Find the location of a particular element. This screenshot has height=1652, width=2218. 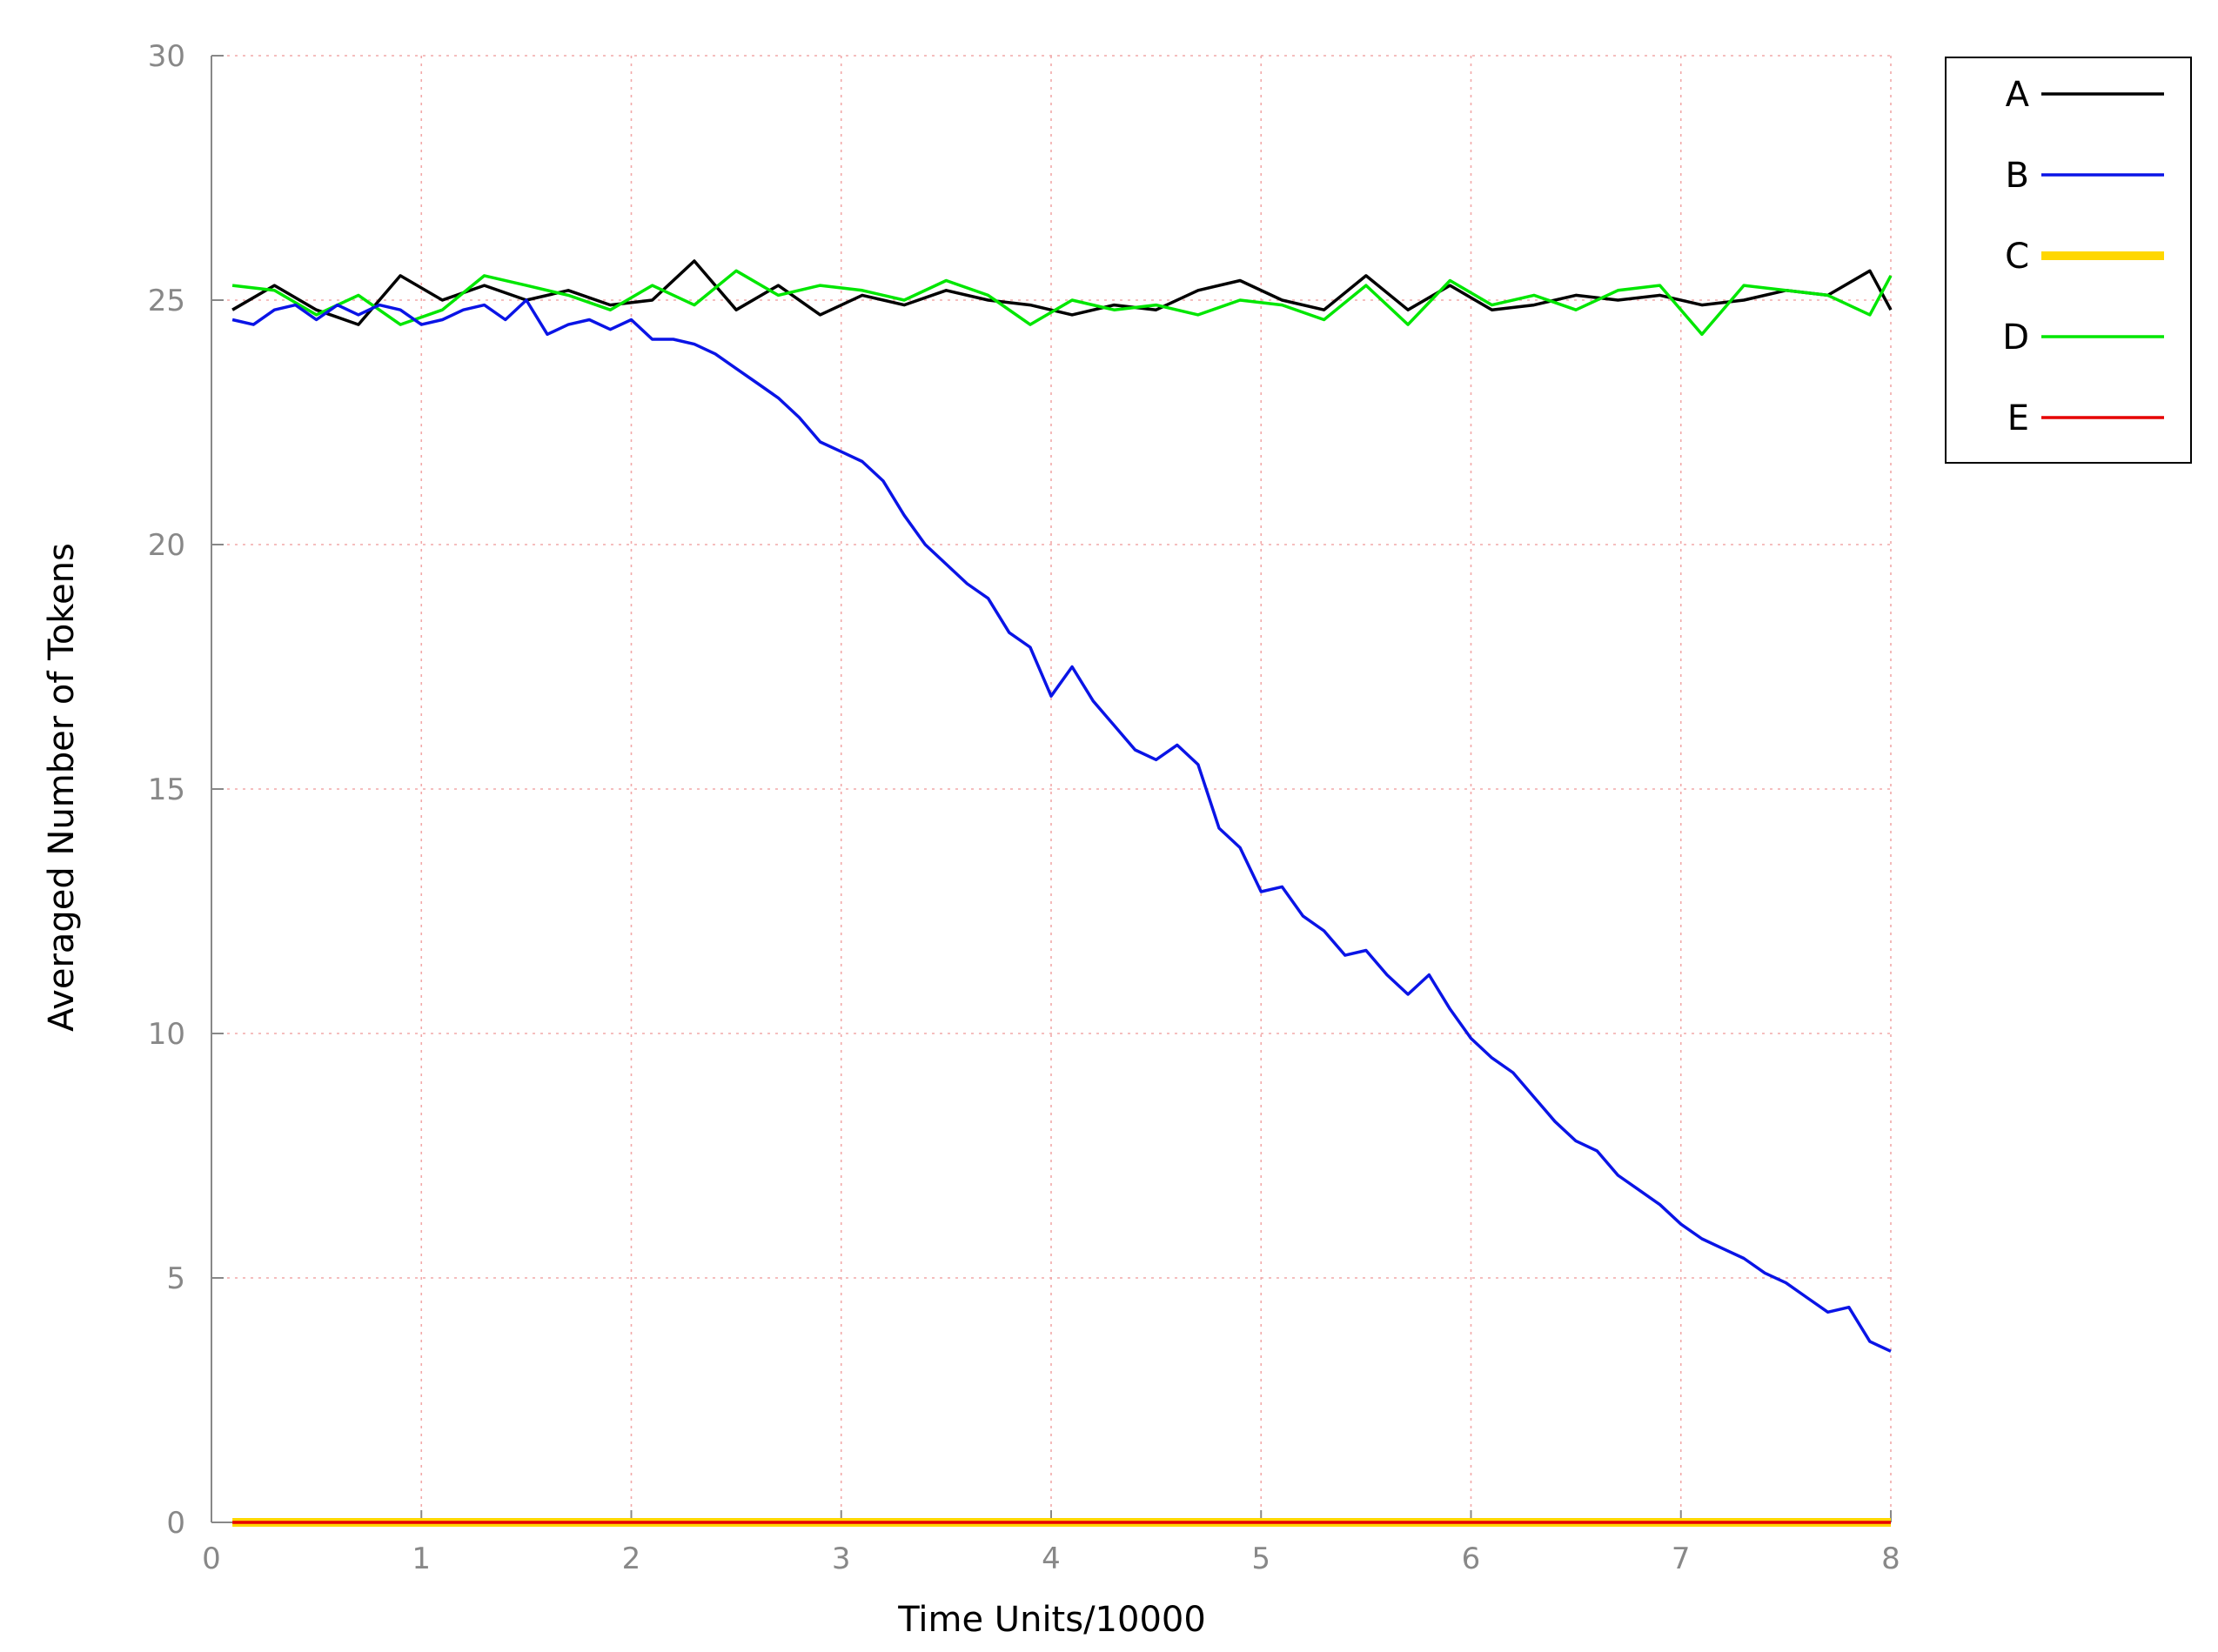

x-axis-title: Time Units/10000 is located at coordinates (1051, 1620).